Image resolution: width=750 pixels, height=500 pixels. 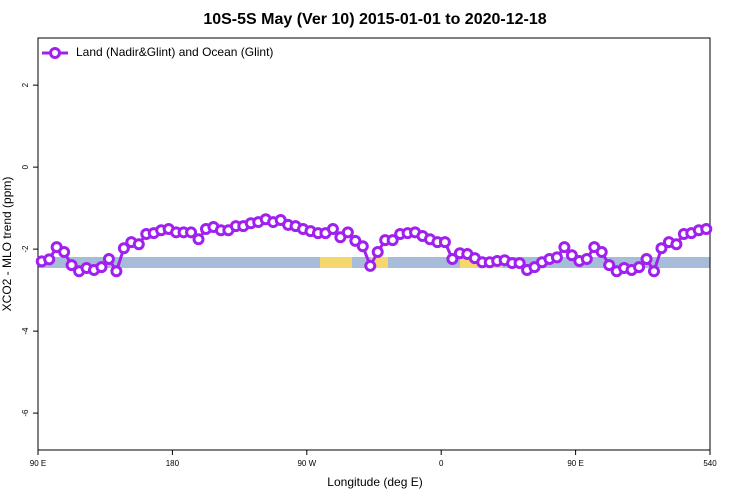 I want to click on legend-label: Land (Nadir&Glint) and Ocean (Glint), so click(x=174, y=52).